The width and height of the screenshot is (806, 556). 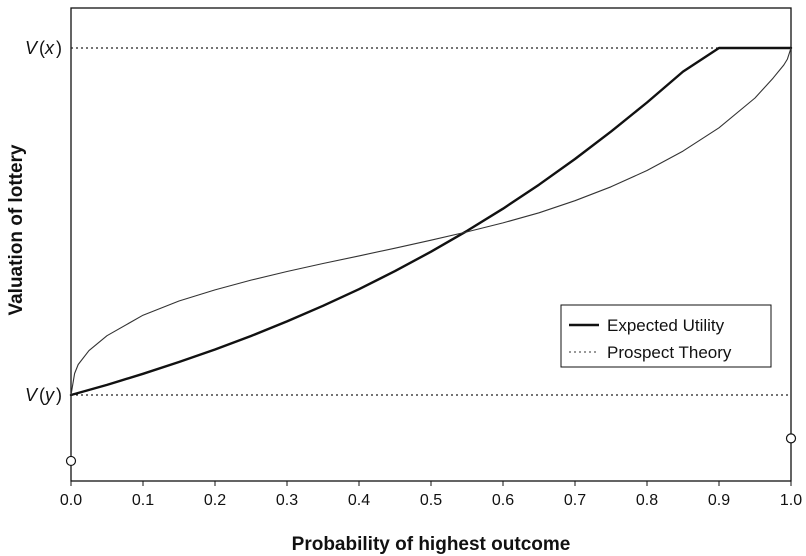 What do you see at coordinates (43, 395) in the screenshot?
I see `level-label-vy: V (y)` at bounding box center [43, 395].